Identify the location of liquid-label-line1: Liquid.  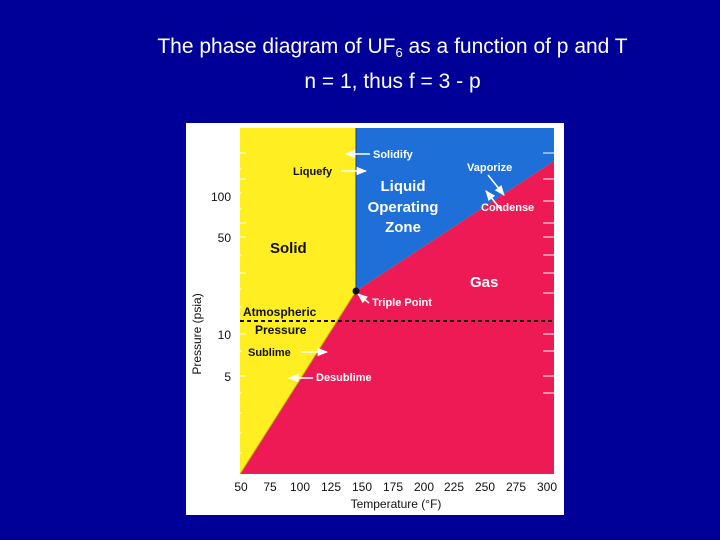
(403, 186).